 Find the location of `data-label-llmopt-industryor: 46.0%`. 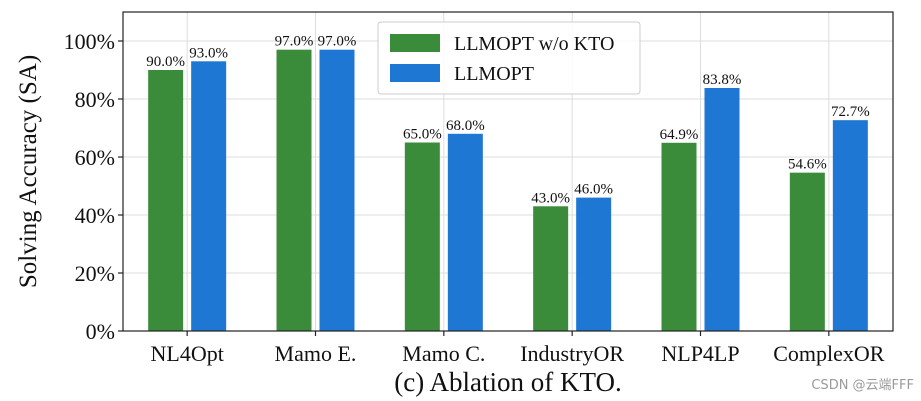

data-label-llmopt-industryor: 46.0% is located at coordinates (593, 190).